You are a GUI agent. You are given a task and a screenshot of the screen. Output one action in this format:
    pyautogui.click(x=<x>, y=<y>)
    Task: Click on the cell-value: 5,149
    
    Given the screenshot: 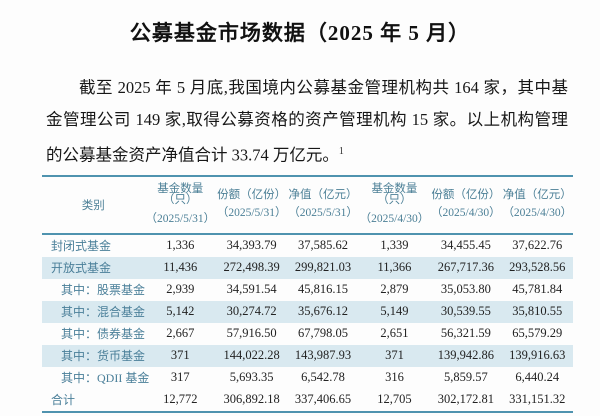 What is the action you would take?
    pyautogui.click(x=394, y=311)
    